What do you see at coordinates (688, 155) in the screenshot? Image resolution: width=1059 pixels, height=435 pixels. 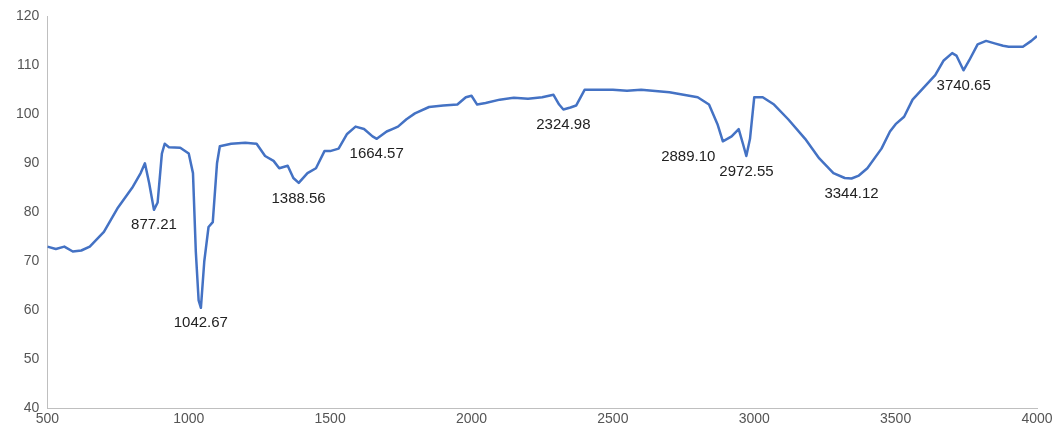 I see `annotation: 2889.10` at bounding box center [688, 155].